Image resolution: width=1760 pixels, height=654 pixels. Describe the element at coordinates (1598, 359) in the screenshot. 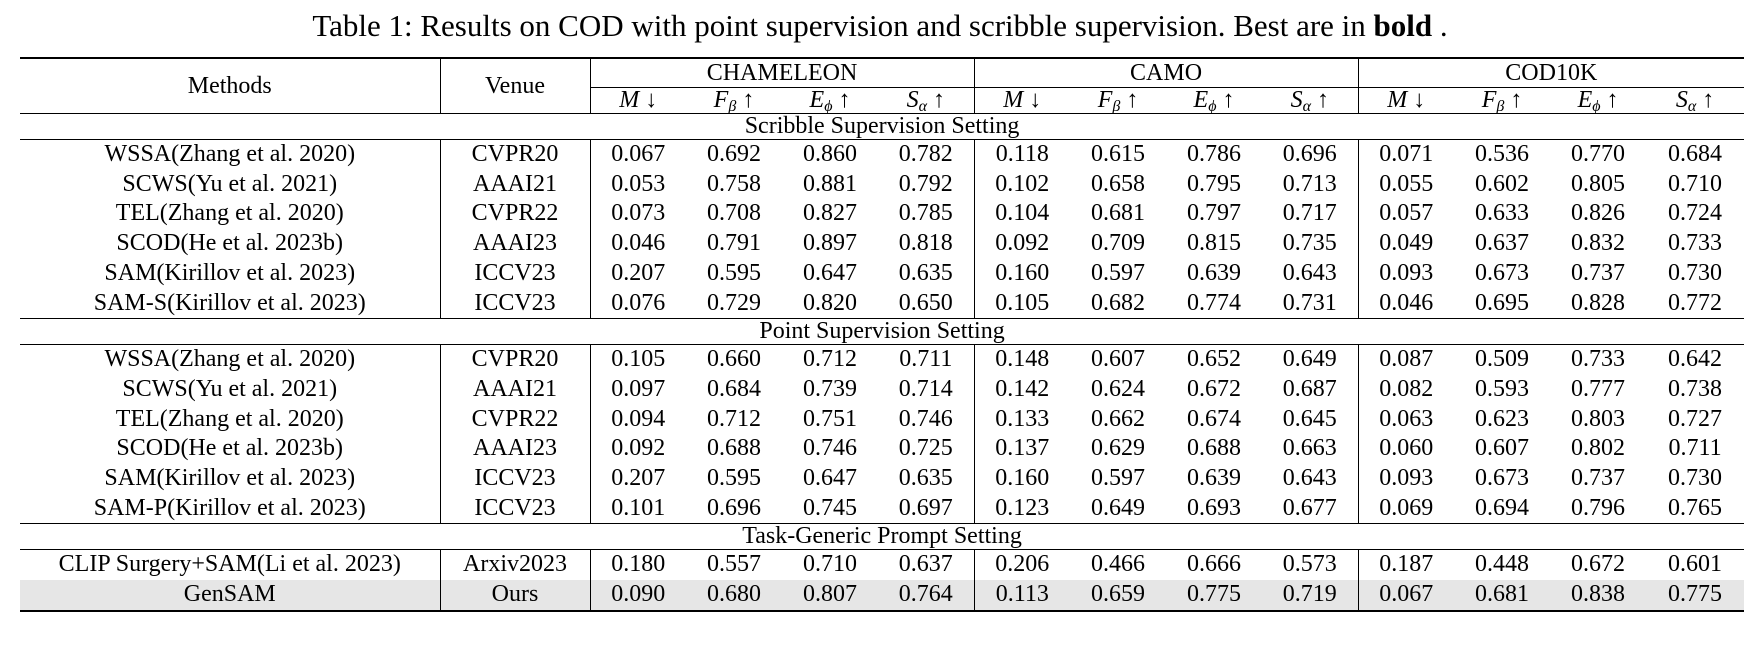

I see `metric-value: 0.733` at that location.